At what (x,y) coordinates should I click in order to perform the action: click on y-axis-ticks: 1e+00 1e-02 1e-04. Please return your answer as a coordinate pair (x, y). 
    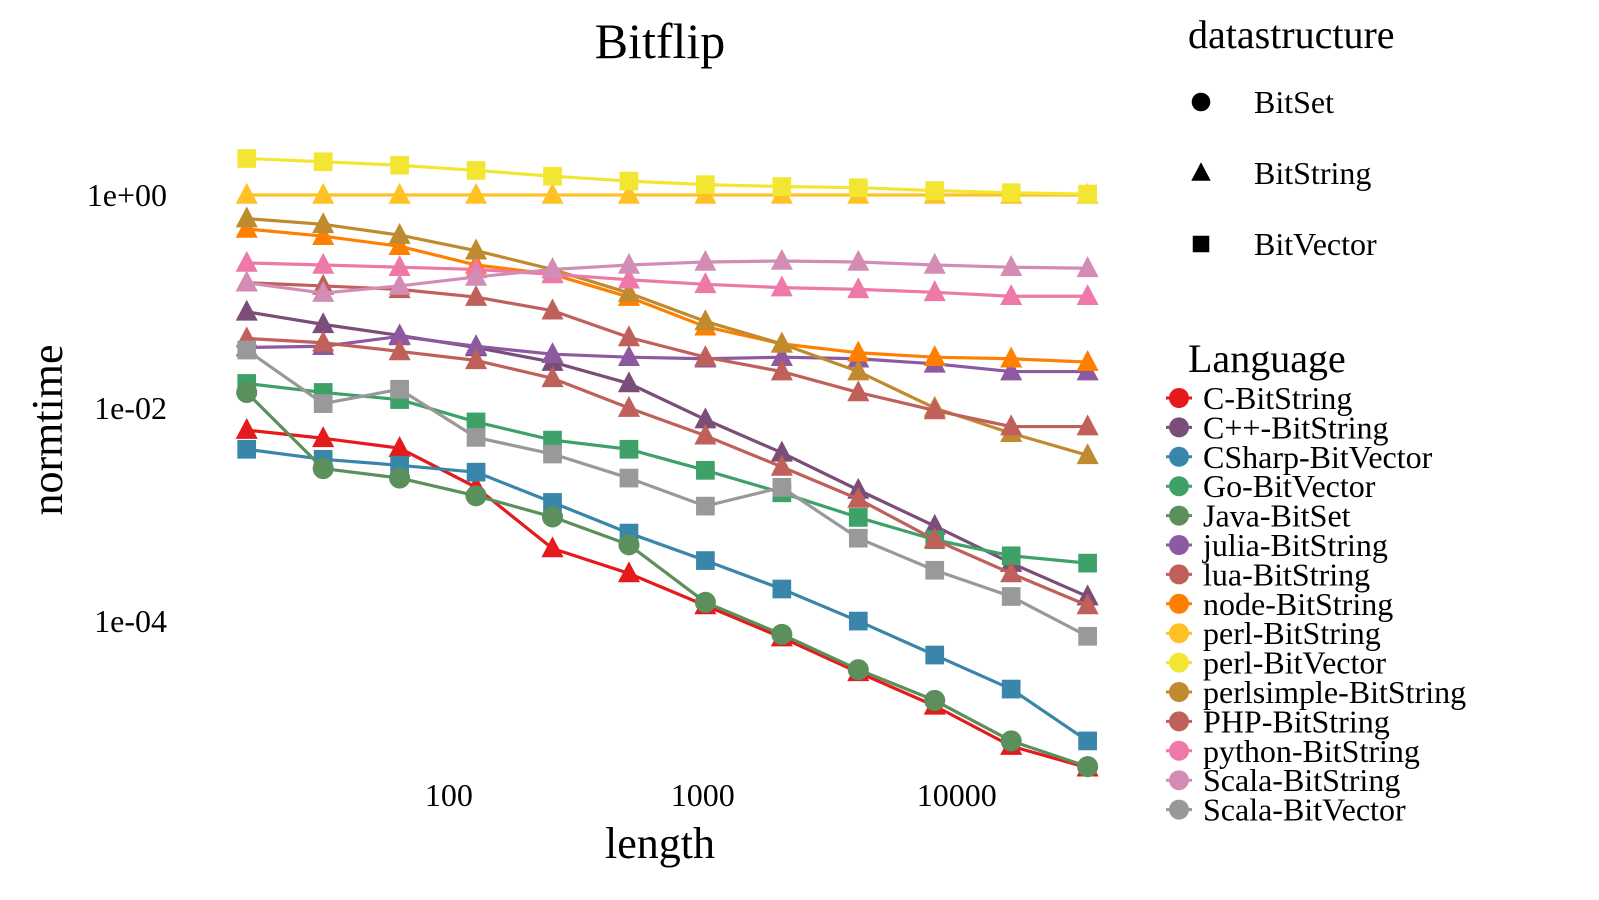
    Looking at the image, I should click on (127, 408).